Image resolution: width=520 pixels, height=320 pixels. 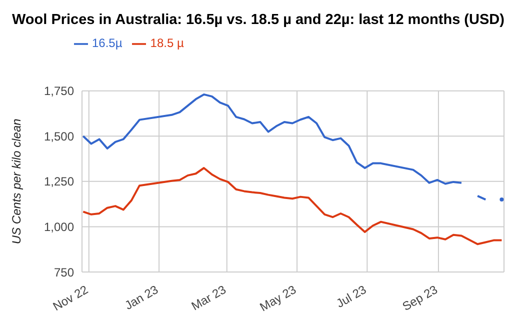 What do you see at coordinates (16, 181) in the screenshot?
I see `y-axis-title: US Cents per kilo clean` at bounding box center [16, 181].